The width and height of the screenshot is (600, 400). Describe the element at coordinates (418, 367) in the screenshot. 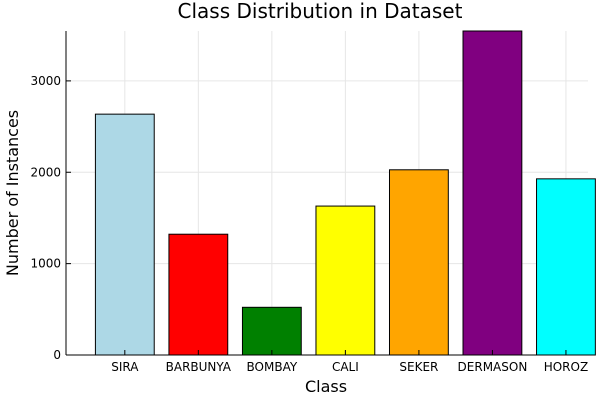

I see `x-tick-label: SEKER` at that location.